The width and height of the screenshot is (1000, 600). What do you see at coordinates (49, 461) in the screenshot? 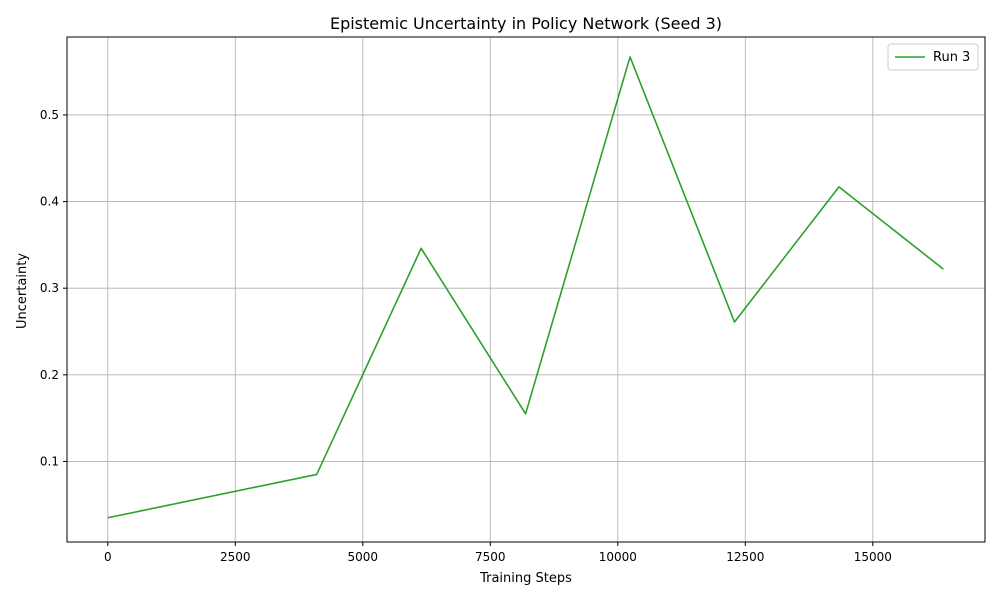
I see `y-tick-label: 0.1` at bounding box center [49, 461].